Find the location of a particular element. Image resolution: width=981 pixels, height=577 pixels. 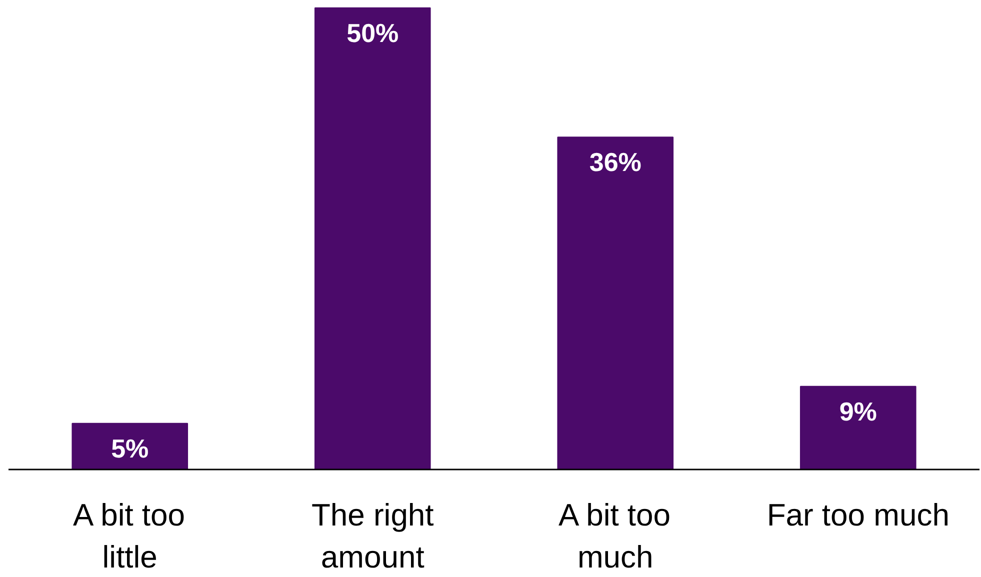

data-label: 5% is located at coordinates (130, 448).